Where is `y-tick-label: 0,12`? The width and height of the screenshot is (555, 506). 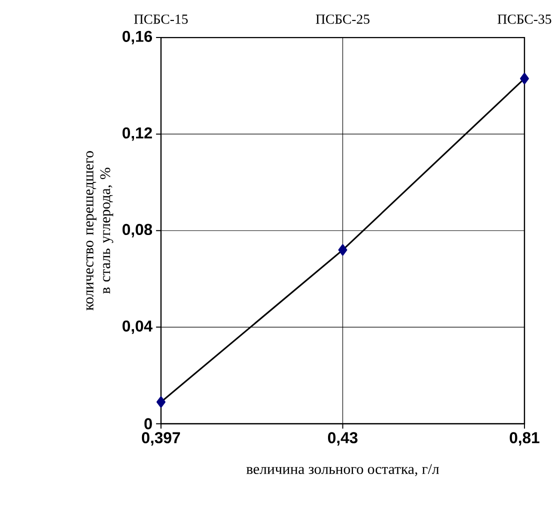
y-tick-label: 0,12 is located at coordinates (137, 134).